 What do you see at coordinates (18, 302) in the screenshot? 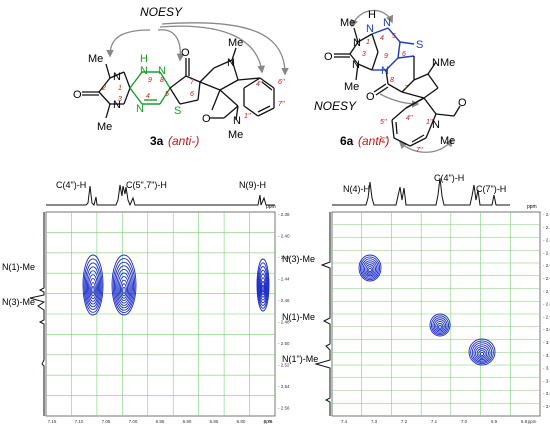
I see `left-label-n3me: N(3)-Me` at bounding box center [18, 302].